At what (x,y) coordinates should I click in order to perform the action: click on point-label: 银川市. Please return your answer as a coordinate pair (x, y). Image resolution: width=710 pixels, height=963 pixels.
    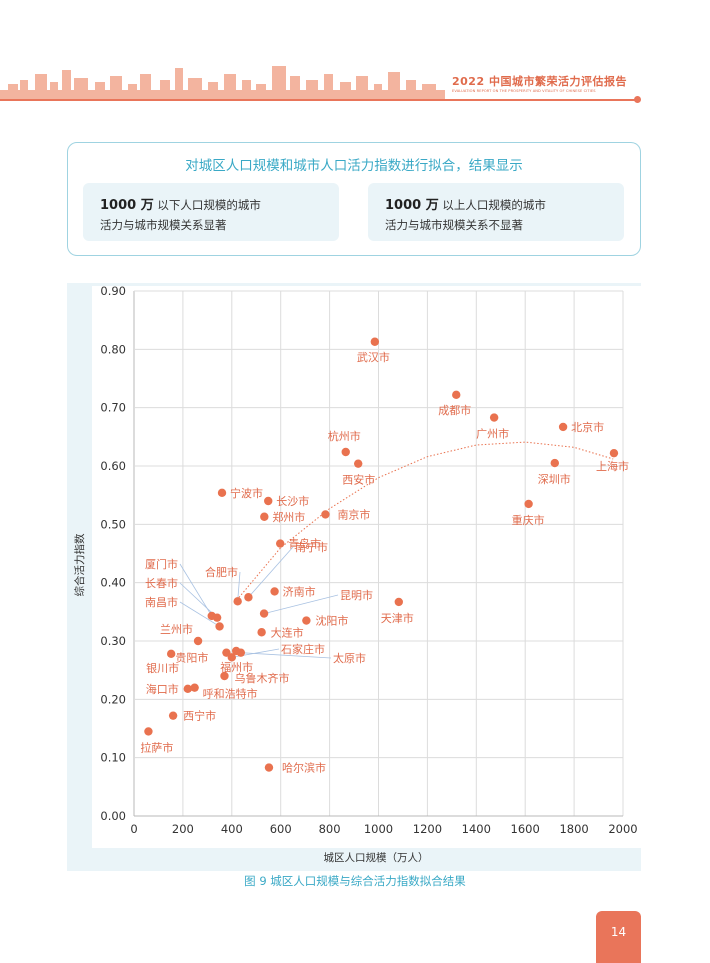
    Looking at the image, I should click on (162, 668).